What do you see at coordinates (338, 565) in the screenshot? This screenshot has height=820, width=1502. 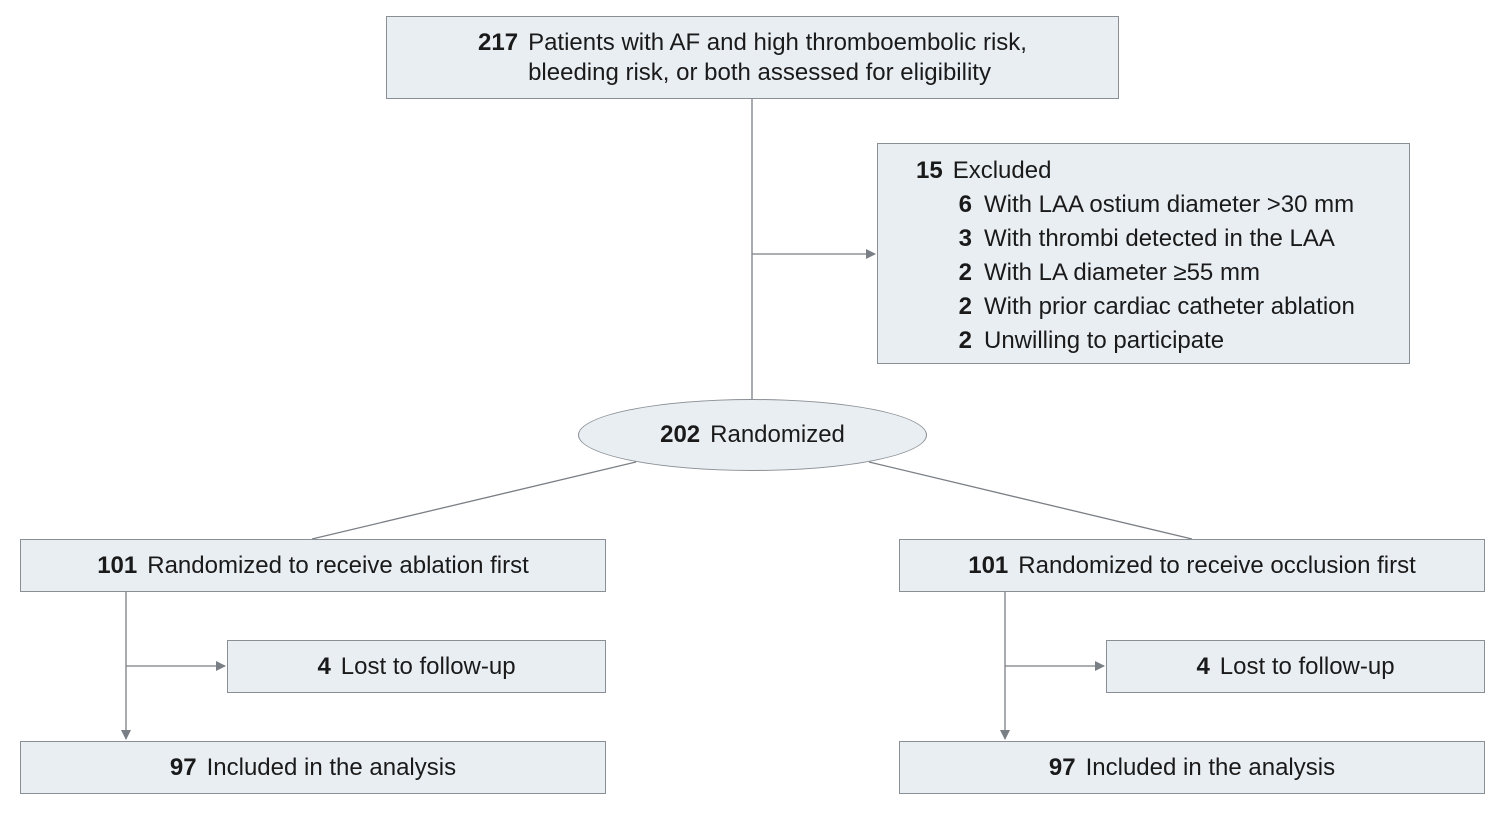 I see `arm-label: Randomized to receive ablation first` at bounding box center [338, 565].